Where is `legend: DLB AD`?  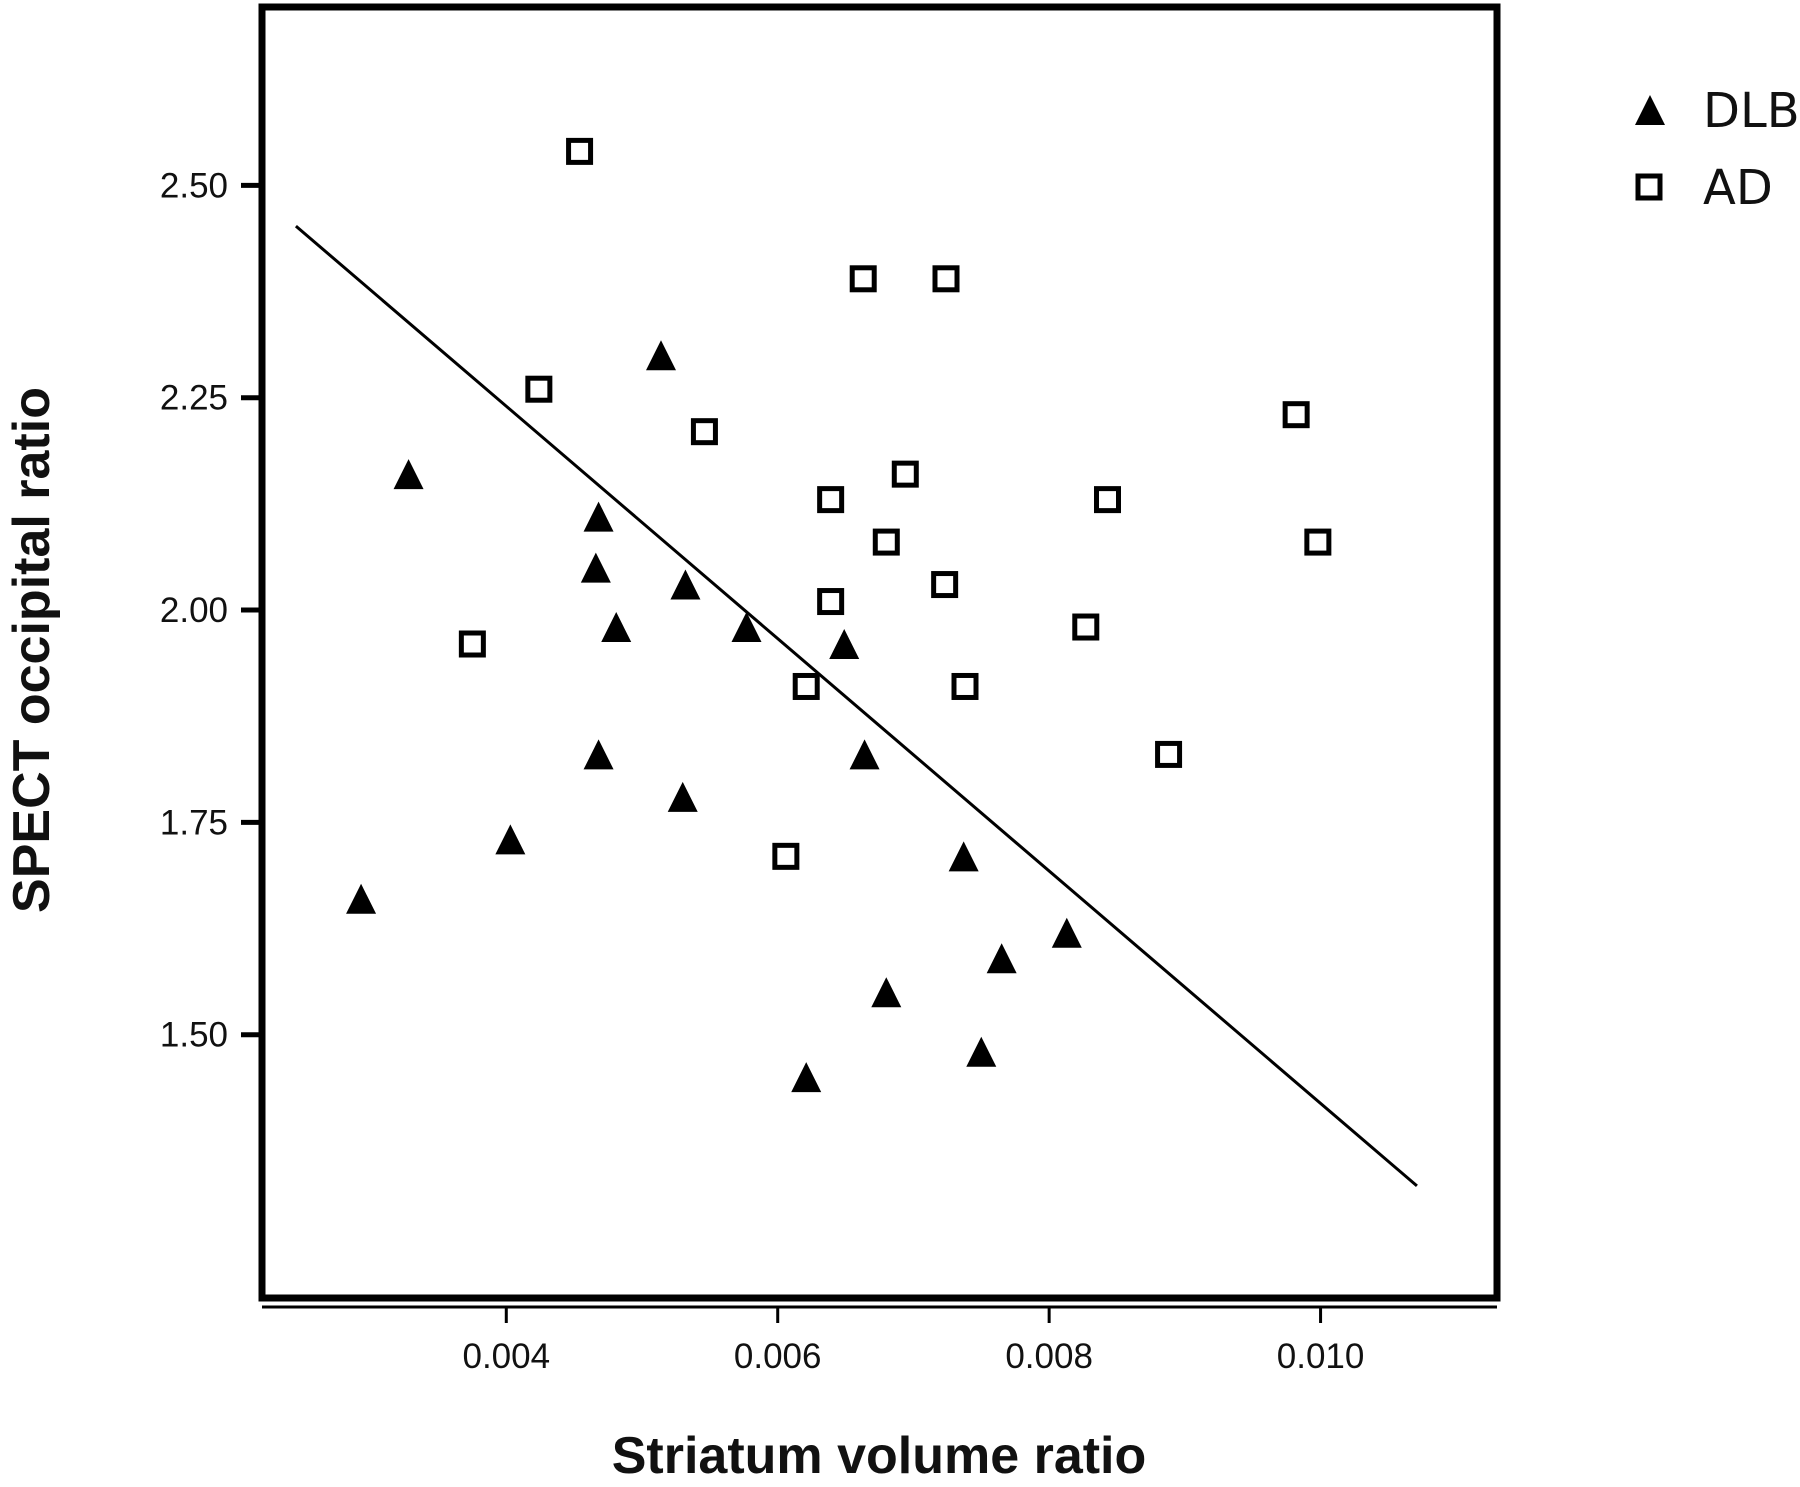 legend: DLB AD is located at coordinates (1717, 149).